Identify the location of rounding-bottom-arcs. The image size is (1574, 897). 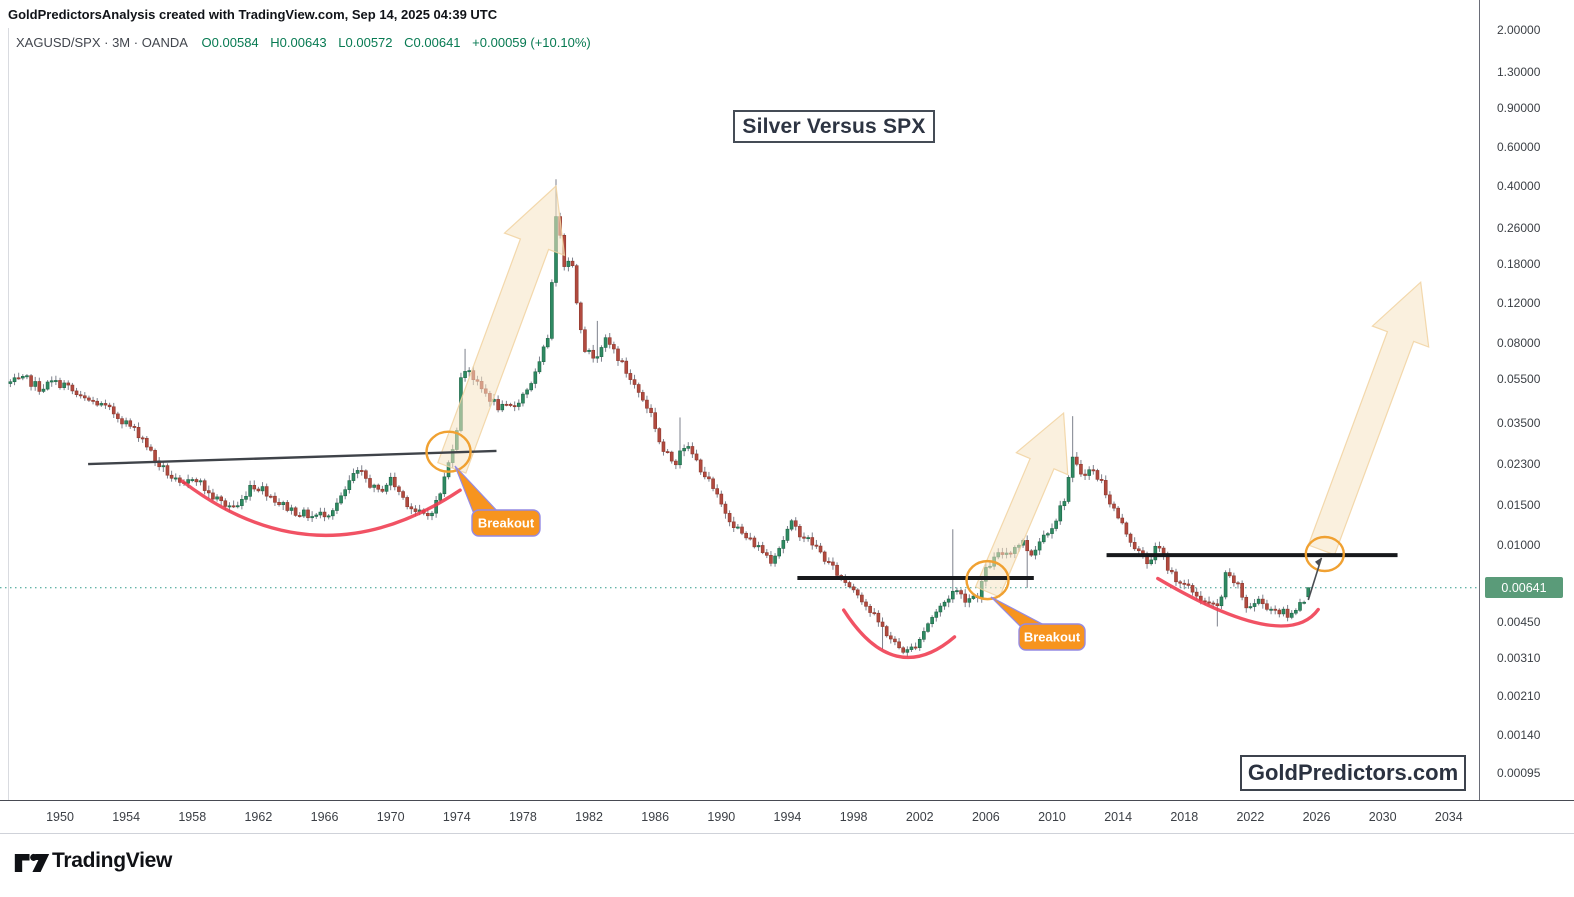
(750, 569).